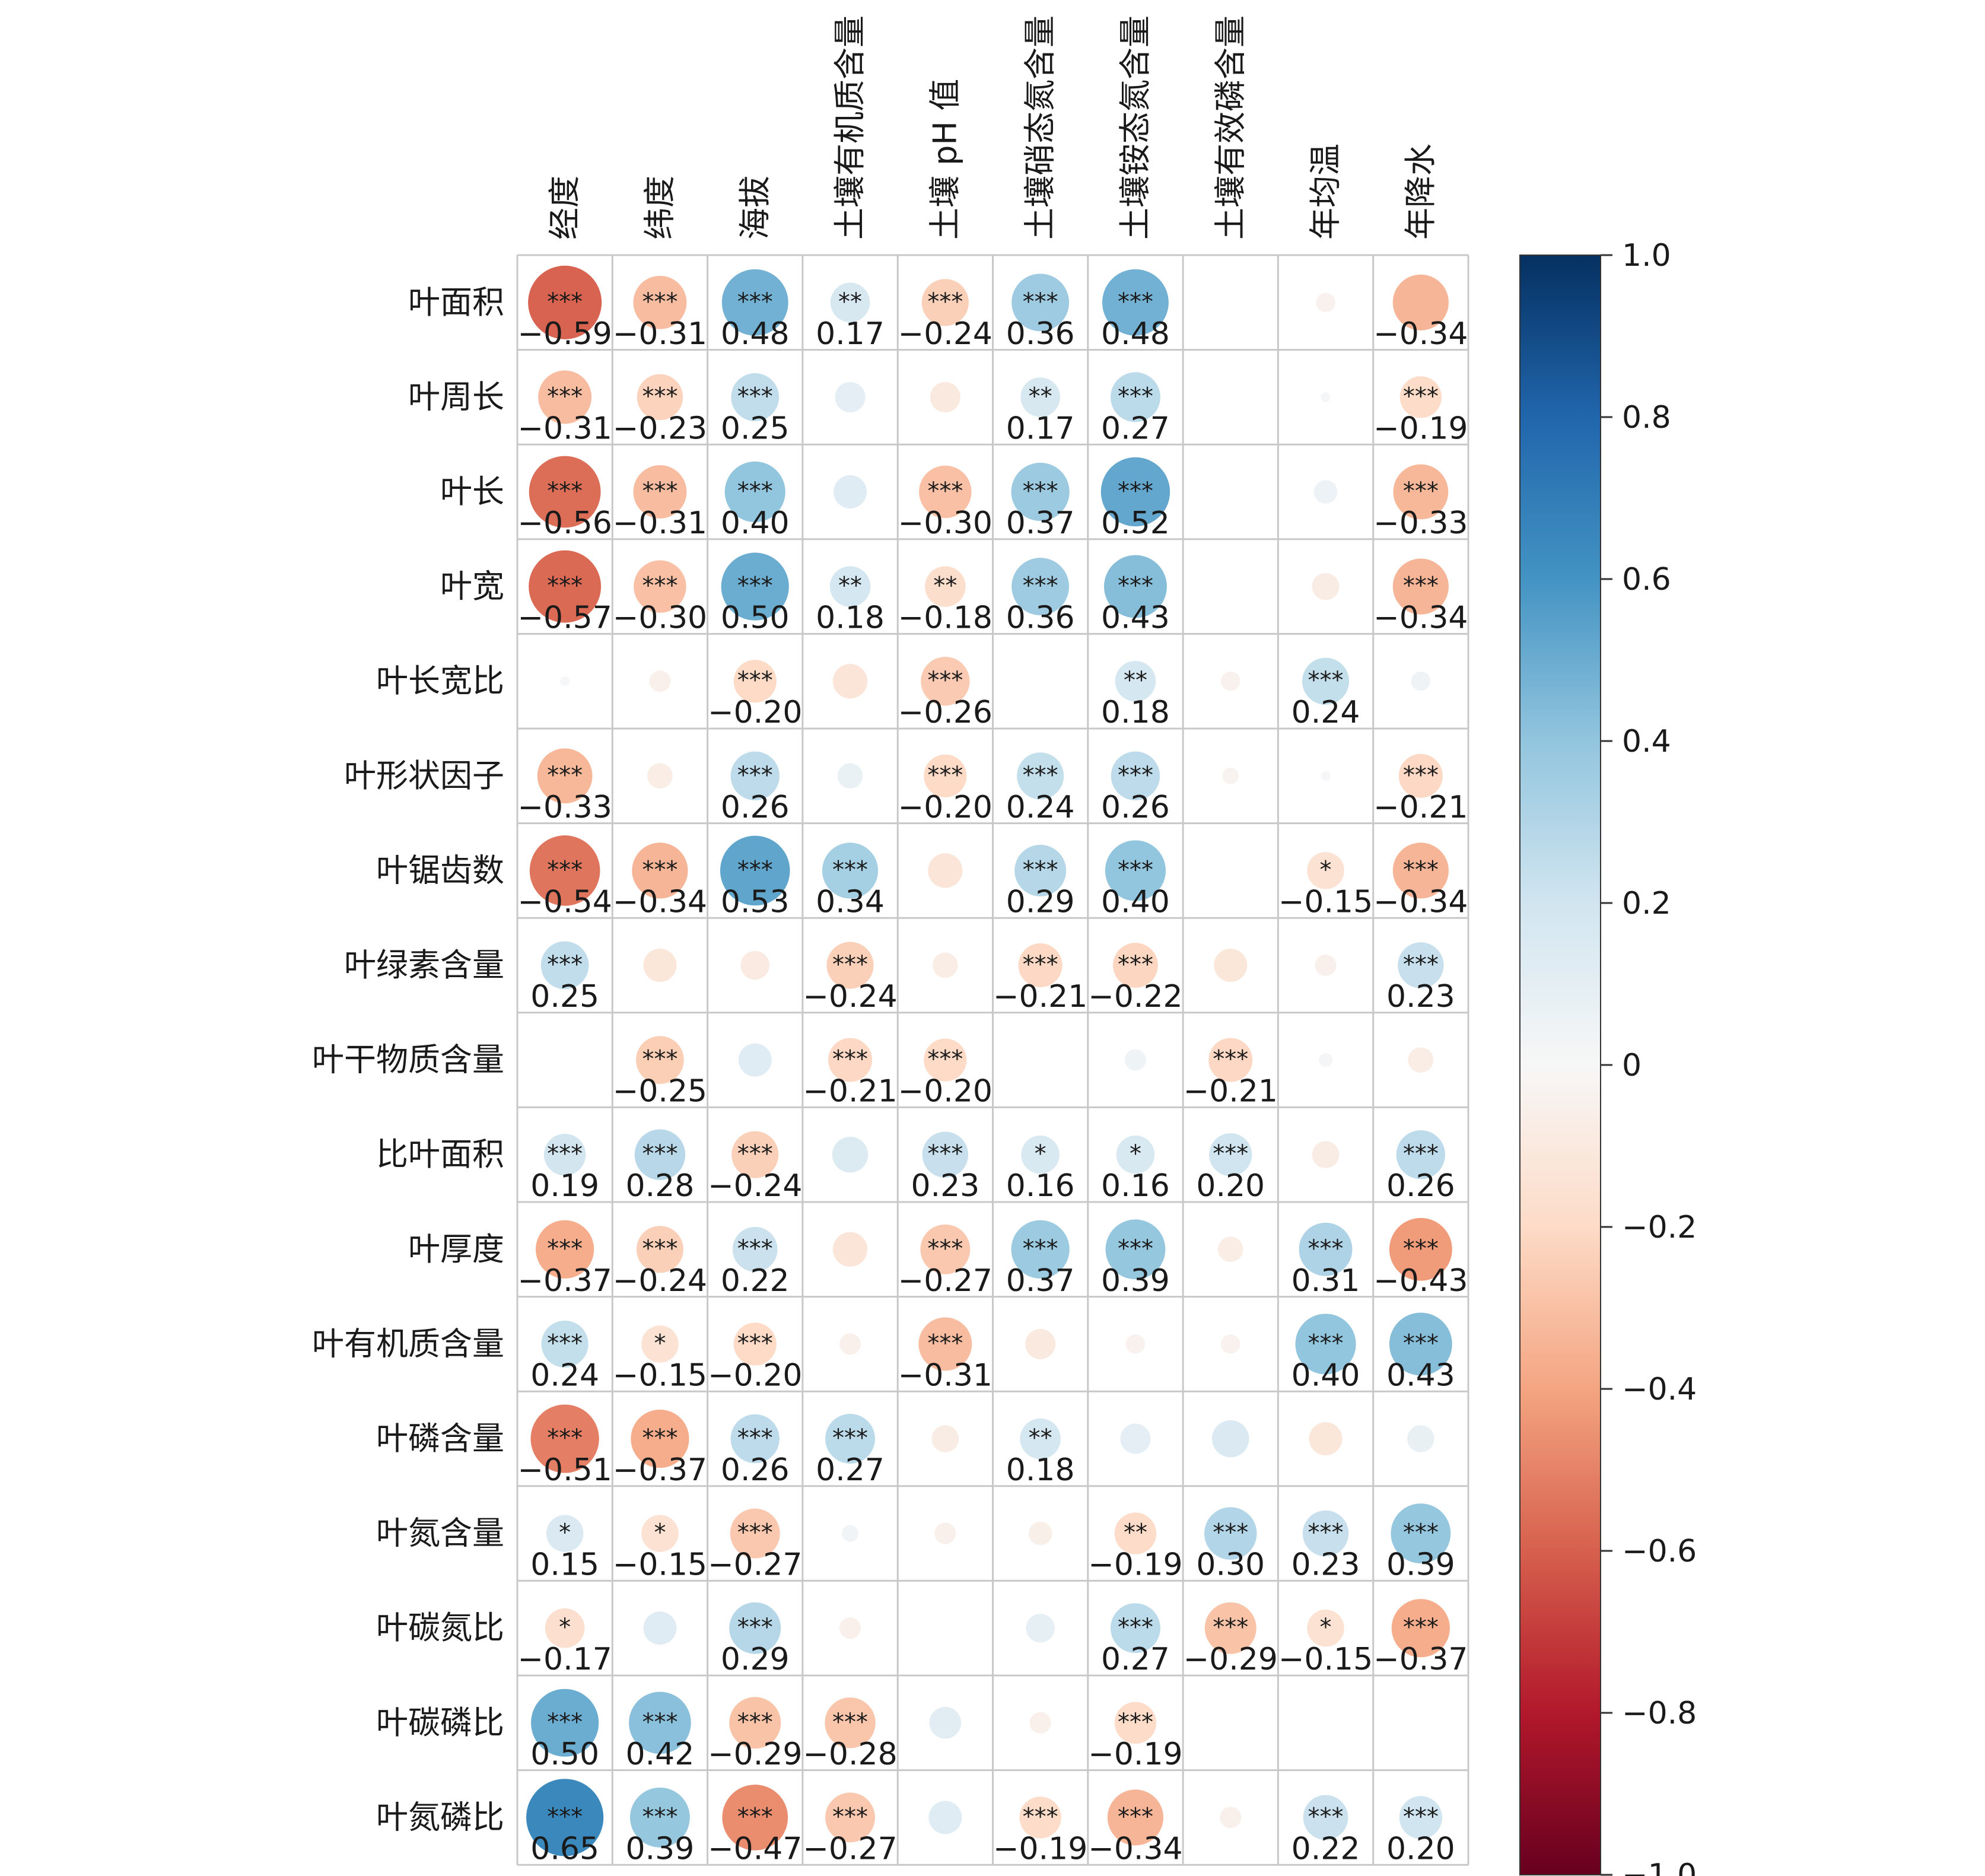 This screenshot has height=1876, width=1985. What do you see at coordinates (424, 965) in the screenshot?
I see `row-label: 叶绿素含量` at bounding box center [424, 965].